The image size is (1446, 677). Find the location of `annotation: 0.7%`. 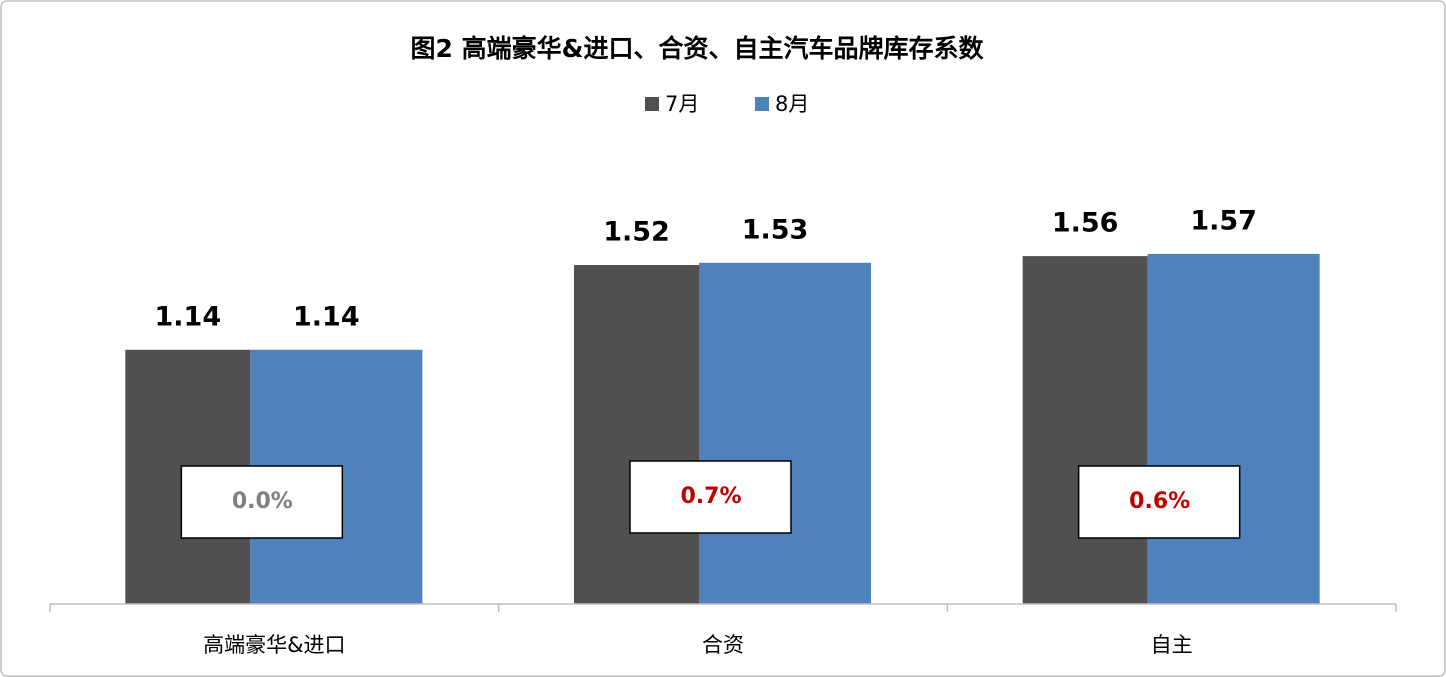

annotation: 0.7% is located at coordinates (710, 496).